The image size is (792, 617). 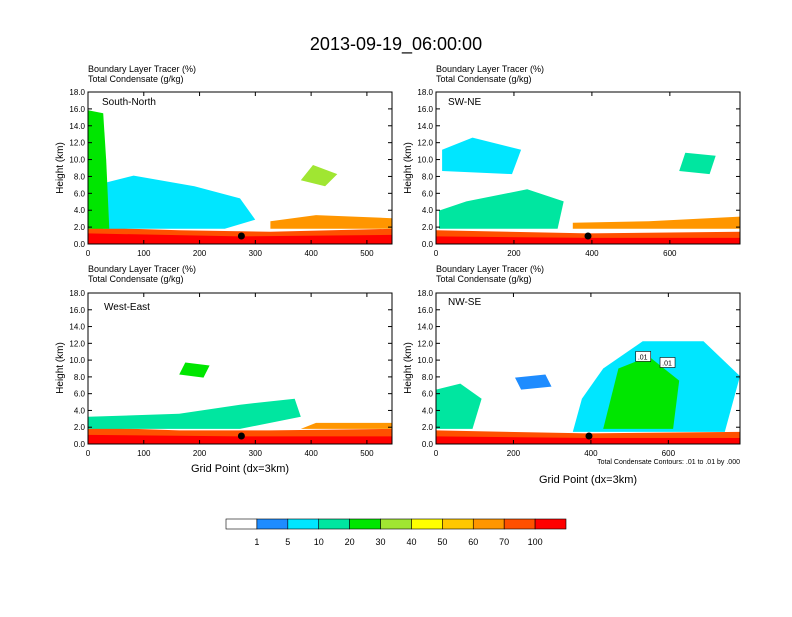 I want to click on colorbar-label: 30, so click(x=381, y=542).